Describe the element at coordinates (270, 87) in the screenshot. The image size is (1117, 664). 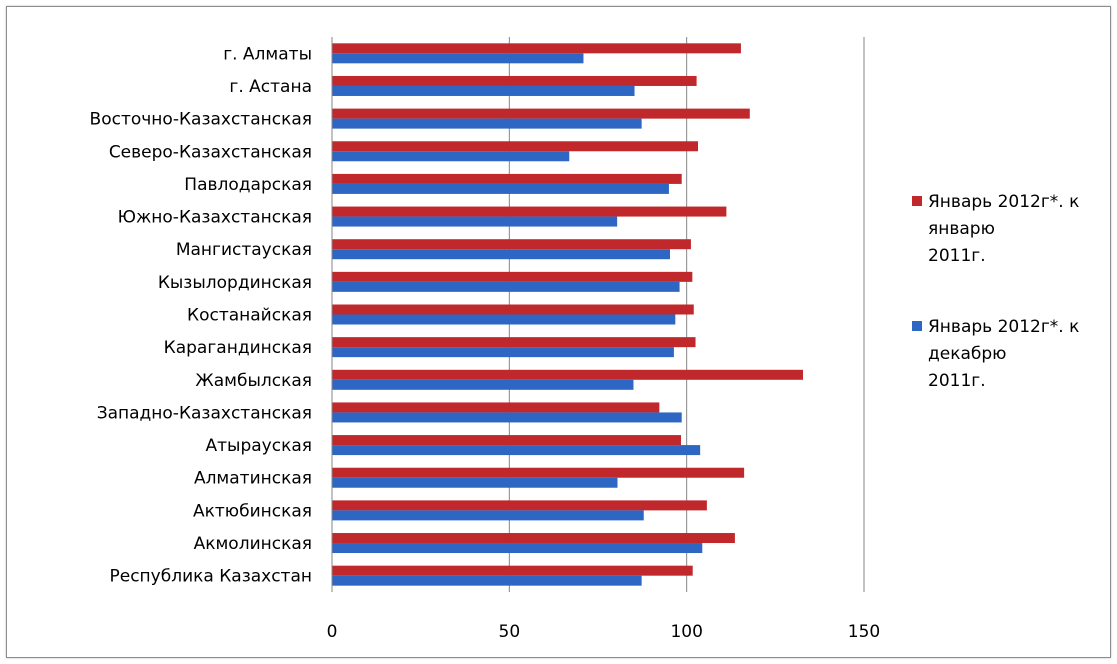
I see `category-label: г. Астана` at that location.